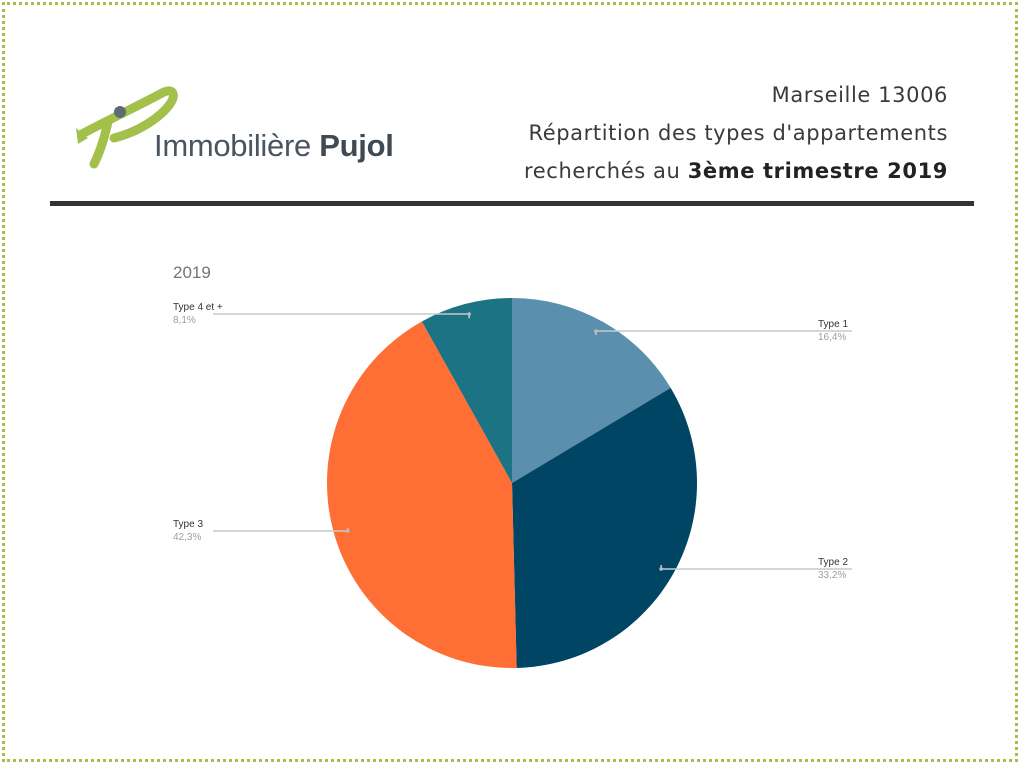 The image size is (1024, 768). I want to click on pie-label: Type 4 et + 8,1%, so click(198, 314).